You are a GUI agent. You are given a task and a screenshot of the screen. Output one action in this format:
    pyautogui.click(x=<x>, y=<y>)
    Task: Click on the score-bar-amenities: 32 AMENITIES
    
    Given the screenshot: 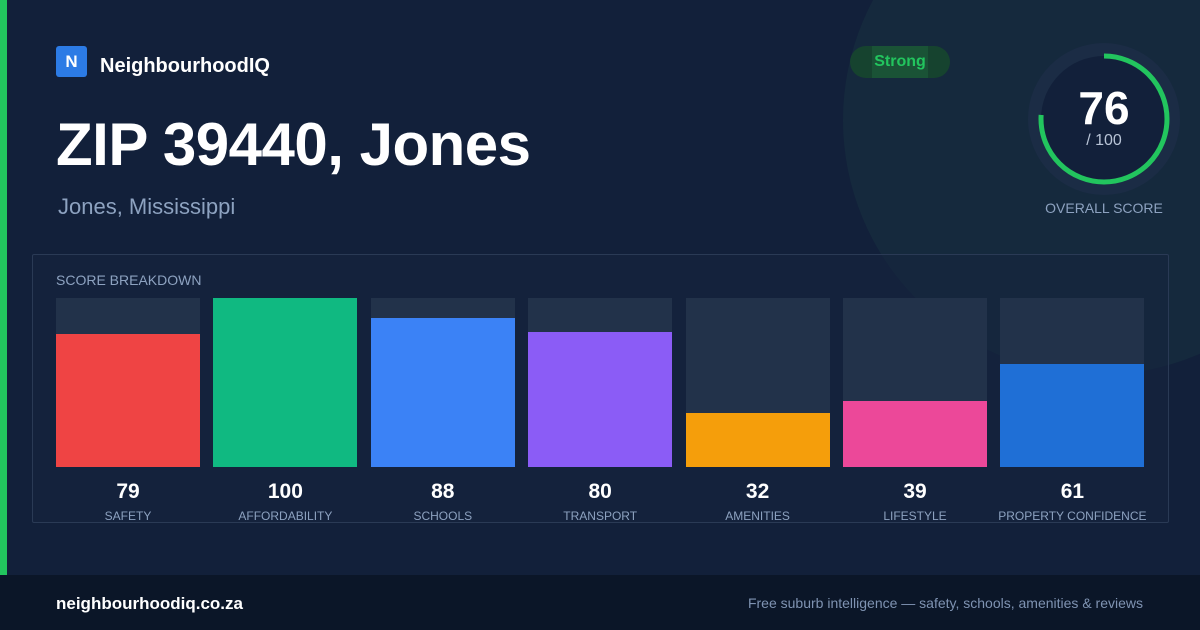 What is the action you would take?
    pyautogui.click(x=757, y=410)
    